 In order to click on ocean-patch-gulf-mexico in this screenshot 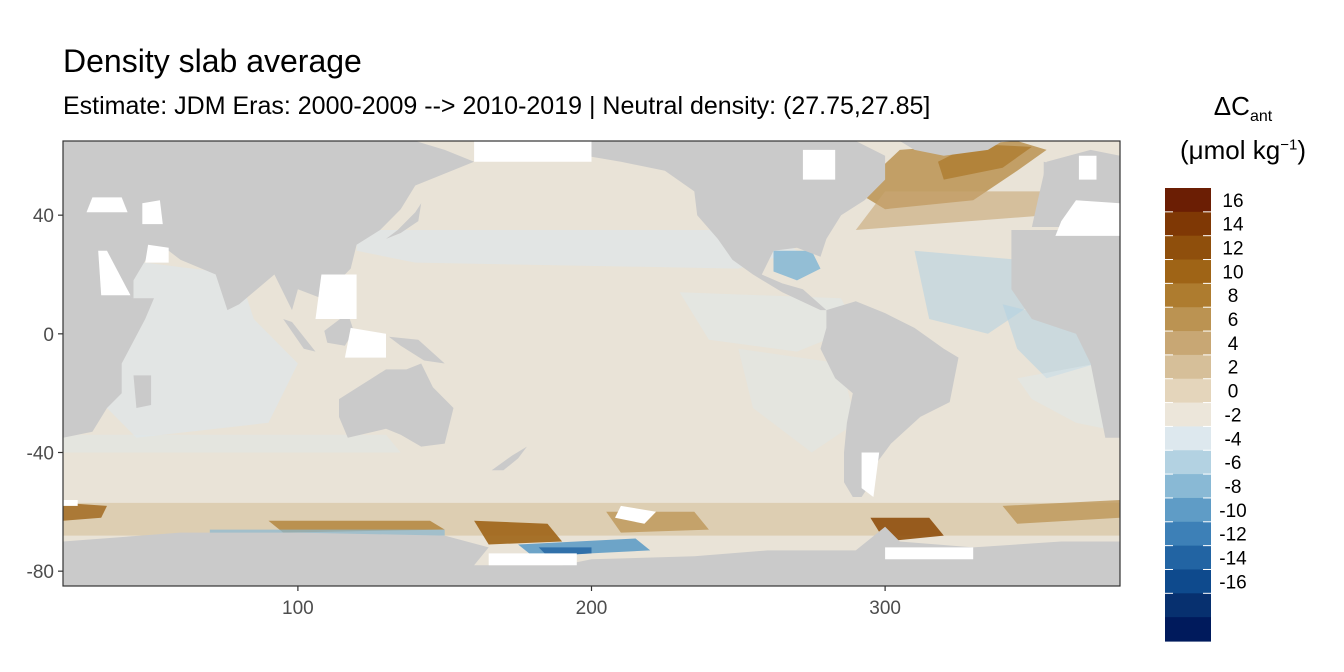, I will do `click(797, 265)`.